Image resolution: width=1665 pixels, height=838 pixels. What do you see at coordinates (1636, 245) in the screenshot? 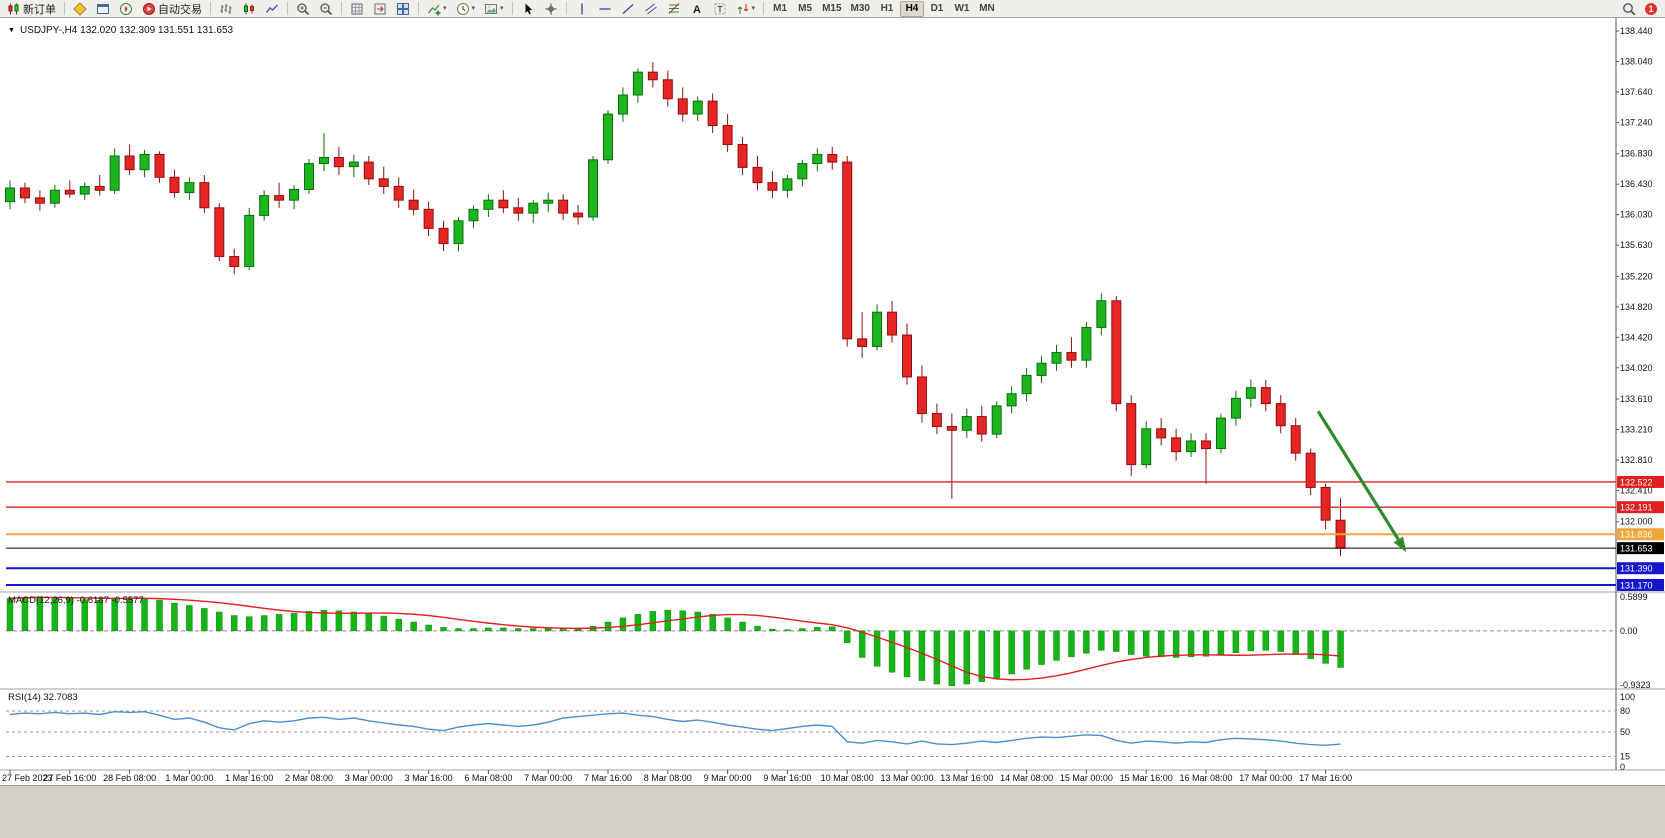
I see `svg-text: 135.630` at bounding box center [1636, 245].